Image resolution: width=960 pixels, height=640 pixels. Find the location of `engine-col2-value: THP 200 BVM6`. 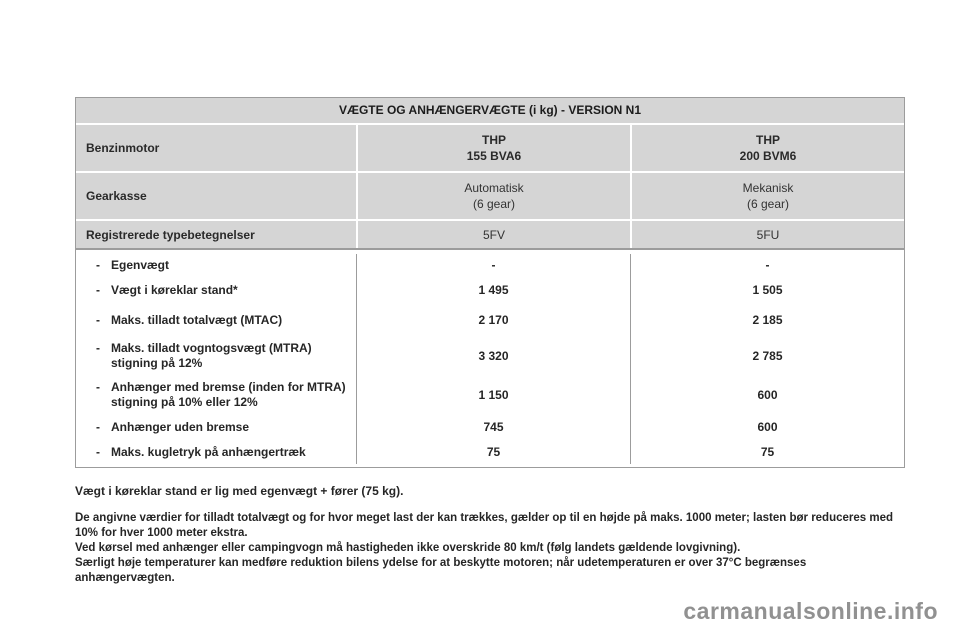

engine-col2-value: THP 200 BVM6 is located at coordinates (767, 148).